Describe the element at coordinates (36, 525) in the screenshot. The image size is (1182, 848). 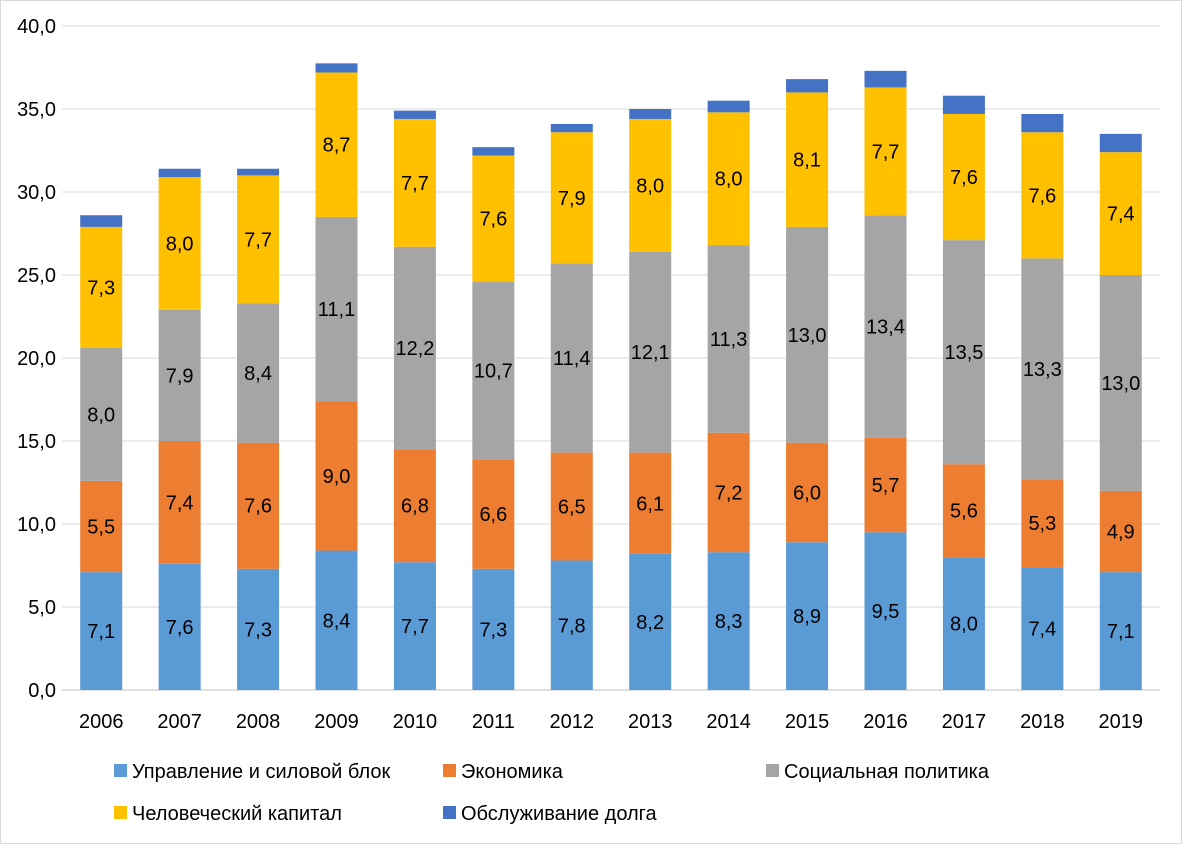
I see `y-tick-label: 10,0` at that location.